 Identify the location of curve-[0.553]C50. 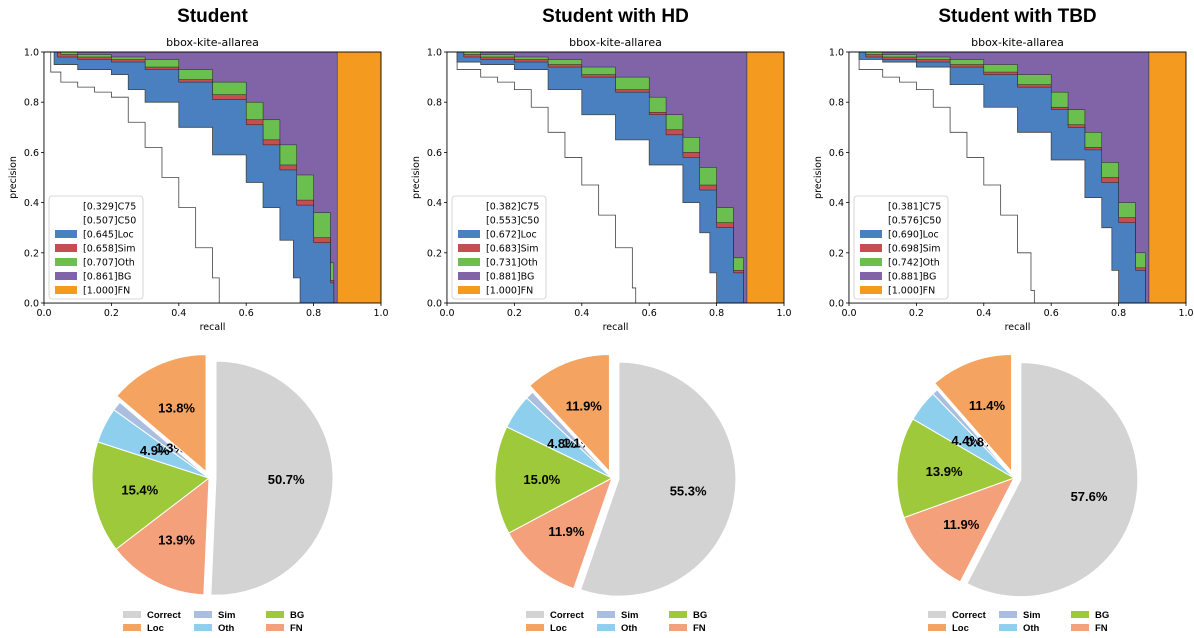
(582, 177).